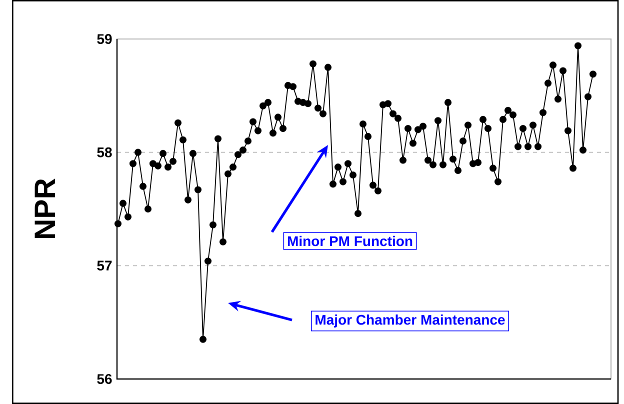  What do you see at coordinates (410, 321) in the screenshot?
I see `annotation: Major Chamber Maintenance` at bounding box center [410, 321].